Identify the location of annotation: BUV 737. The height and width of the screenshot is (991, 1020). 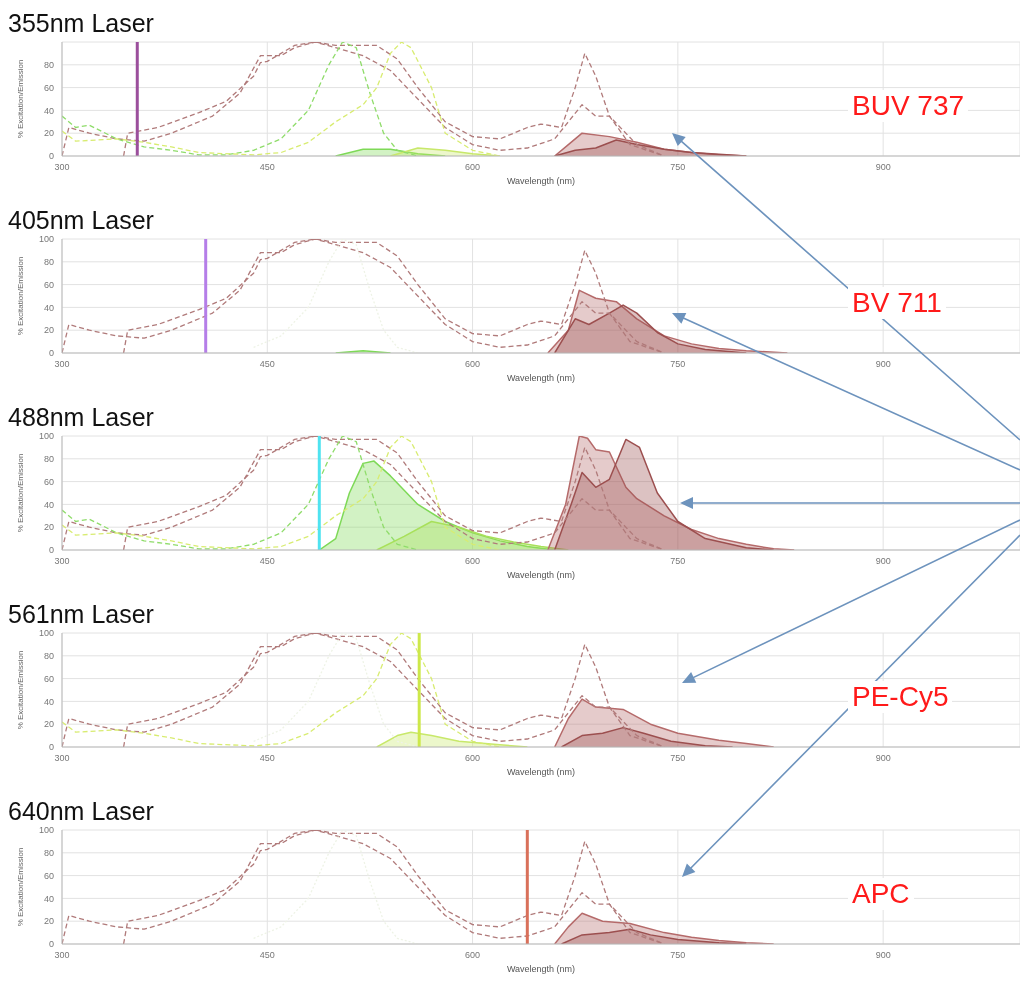
(908, 106).